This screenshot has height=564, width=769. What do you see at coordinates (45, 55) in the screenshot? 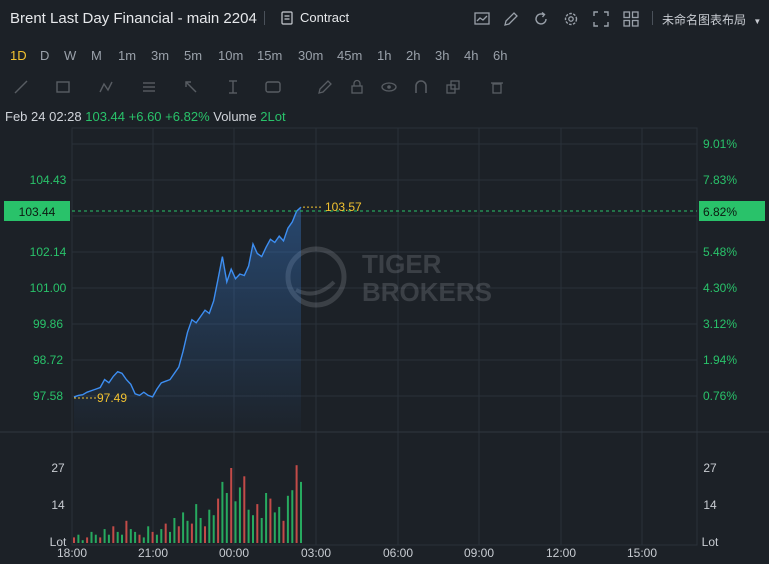
I see `timeframe-D: D` at bounding box center [45, 55].